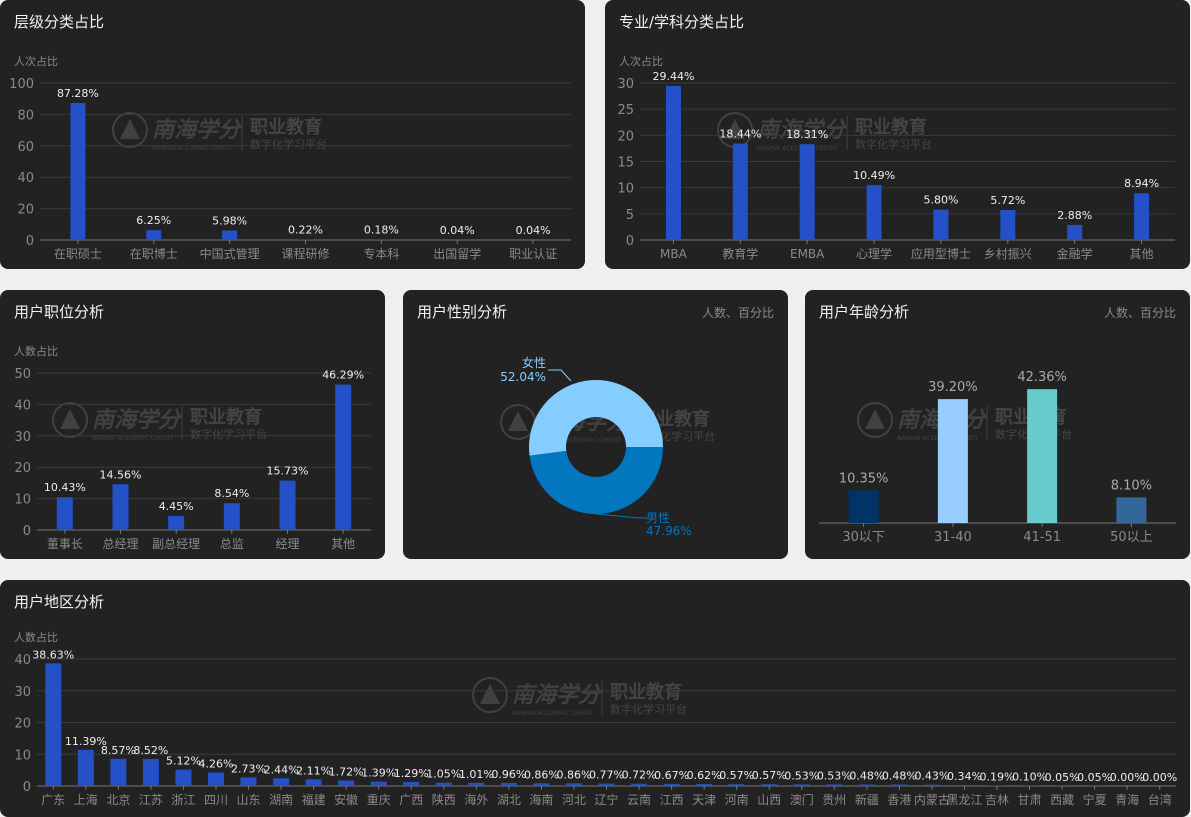  Describe the element at coordinates (867, 799) in the screenshot. I see `x-tick-label: 新疆` at that location.